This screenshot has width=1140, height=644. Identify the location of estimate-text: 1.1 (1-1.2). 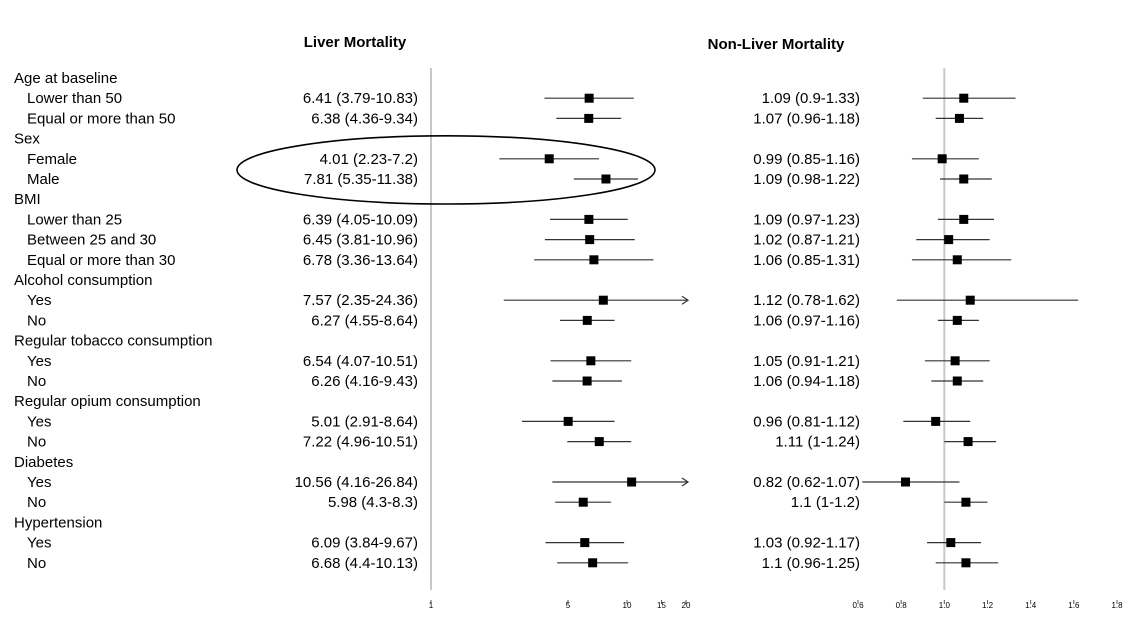
(825, 502).